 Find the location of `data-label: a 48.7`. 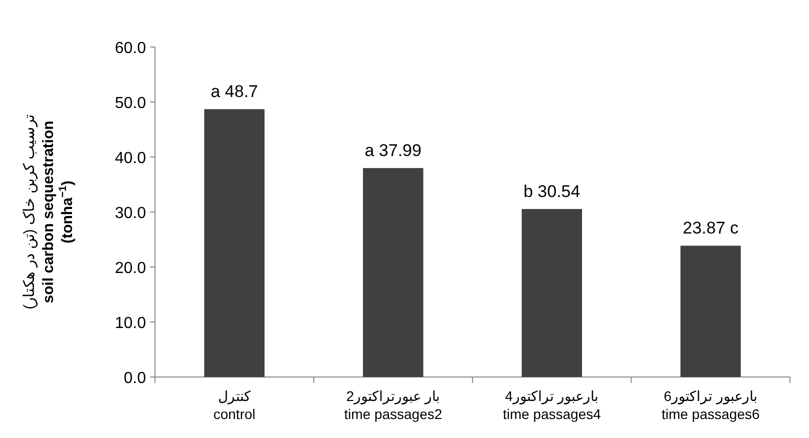

data-label: a 48.7 is located at coordinates (234, 92).